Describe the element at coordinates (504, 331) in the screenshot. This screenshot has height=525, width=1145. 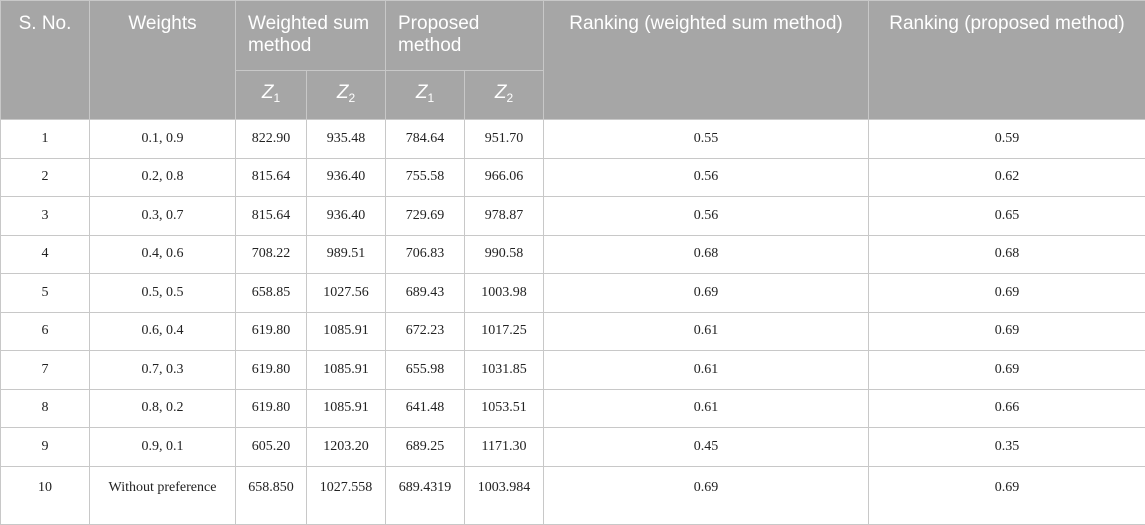
I see `cell-proposed-z2: 1017.25` at that location.